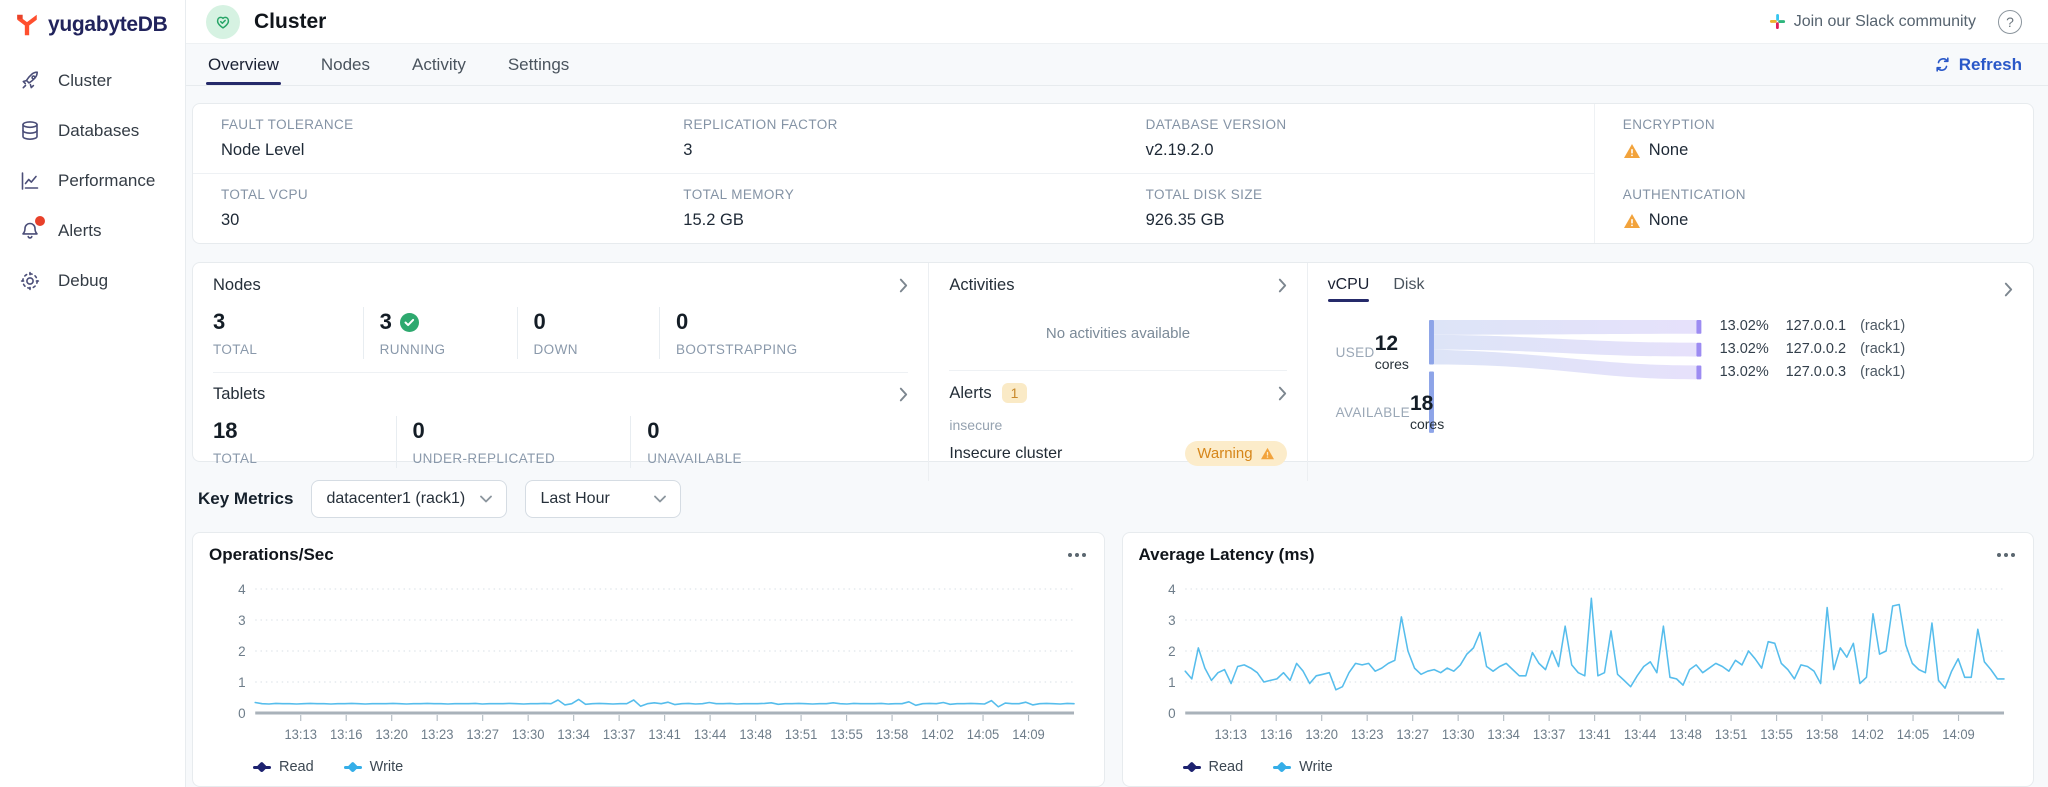 This screenshot has height=787, width=2048. Describe the element at coordinates (439, 333) in the screenshot. I see `nodes-stat-running: 3 RUNNING` at that location.